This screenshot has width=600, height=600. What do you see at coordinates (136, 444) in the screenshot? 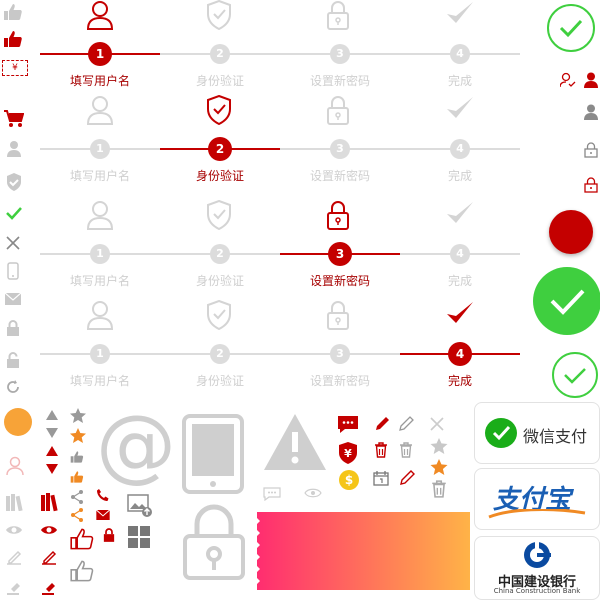
I see `at-symbol-icon: @` at bounding box center [136, 444].